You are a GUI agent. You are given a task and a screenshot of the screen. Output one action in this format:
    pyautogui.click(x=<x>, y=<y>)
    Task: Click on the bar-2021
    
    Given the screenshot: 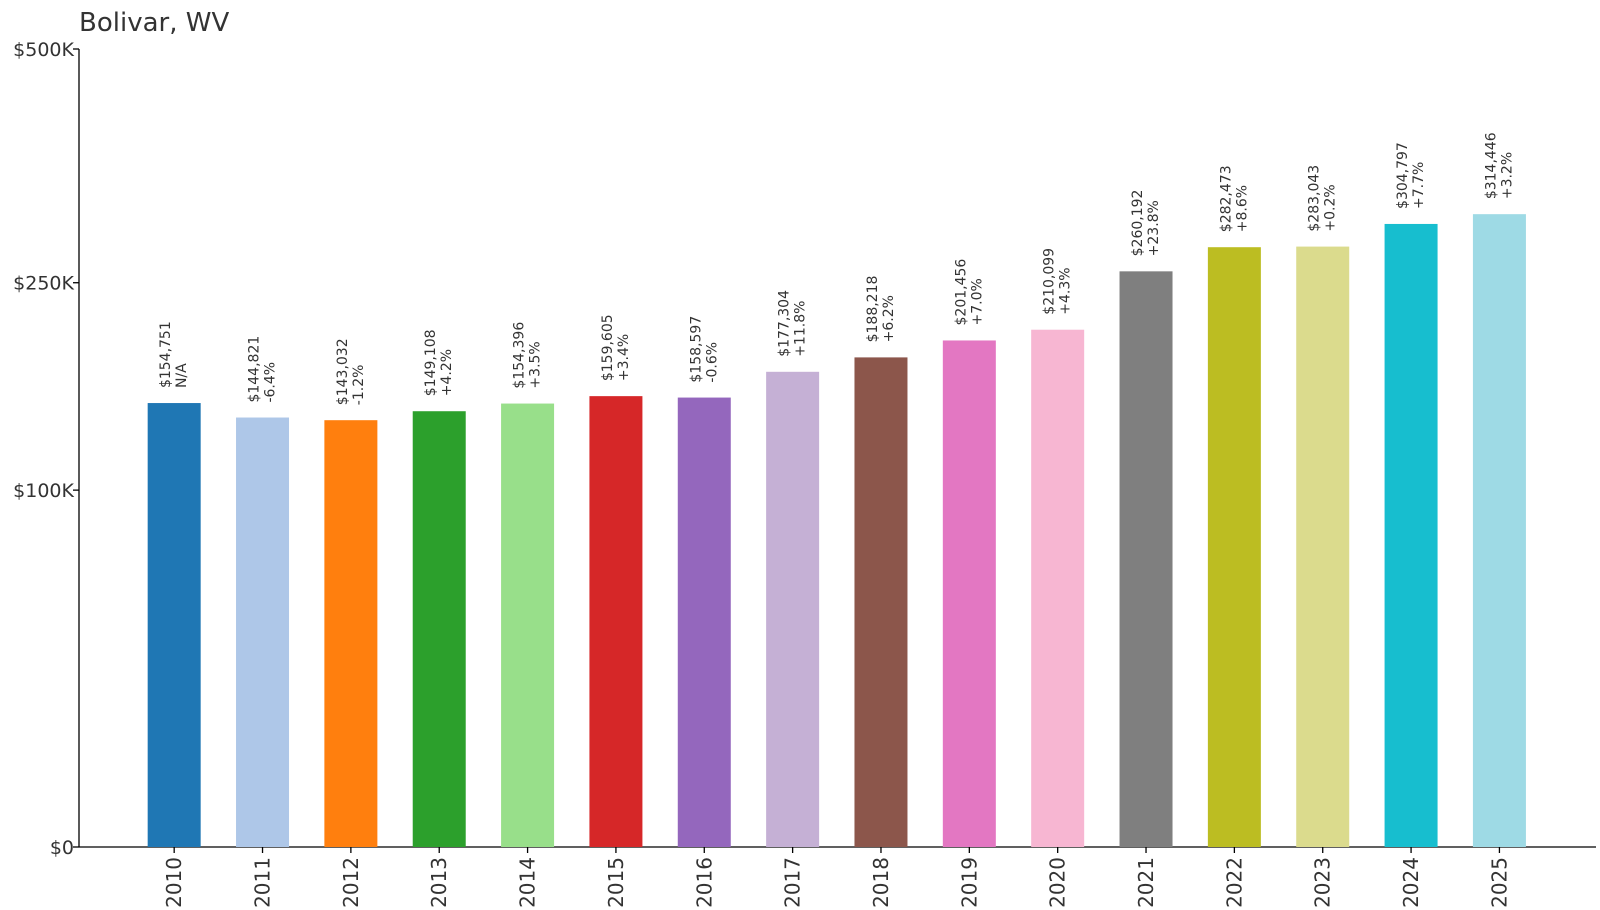 What is the action you would take?
    pyautogui.click(x=1146, y=559)
    